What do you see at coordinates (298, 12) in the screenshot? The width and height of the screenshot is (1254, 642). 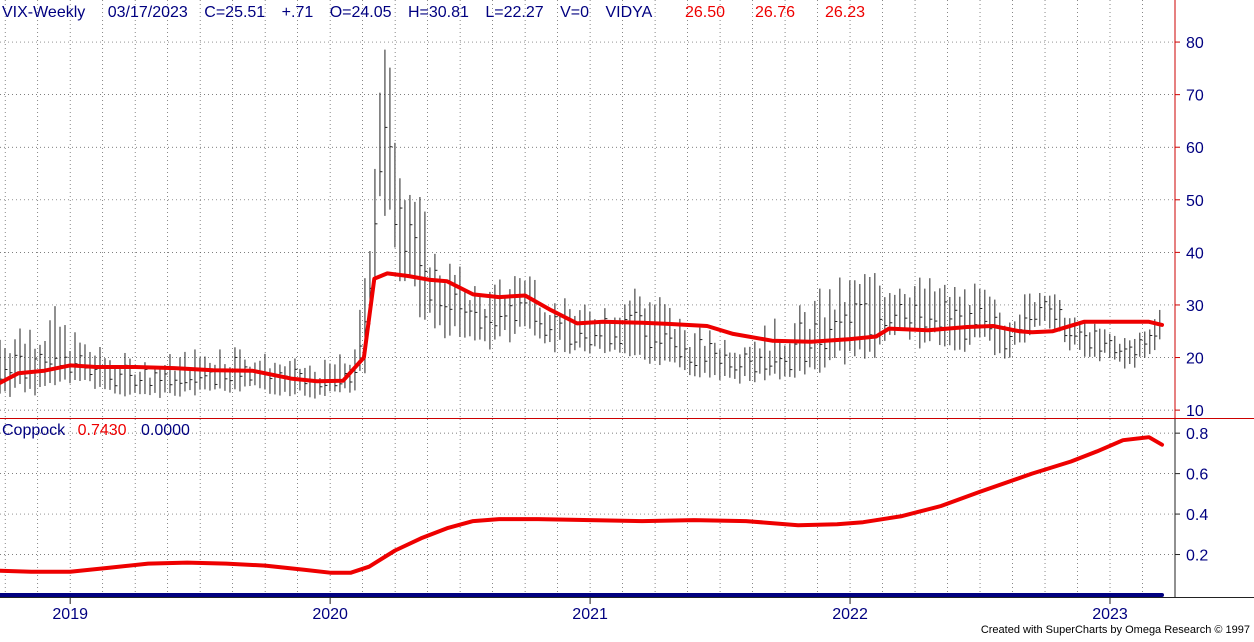 I see `change-label: +.71` at bounding box center [298, 12].